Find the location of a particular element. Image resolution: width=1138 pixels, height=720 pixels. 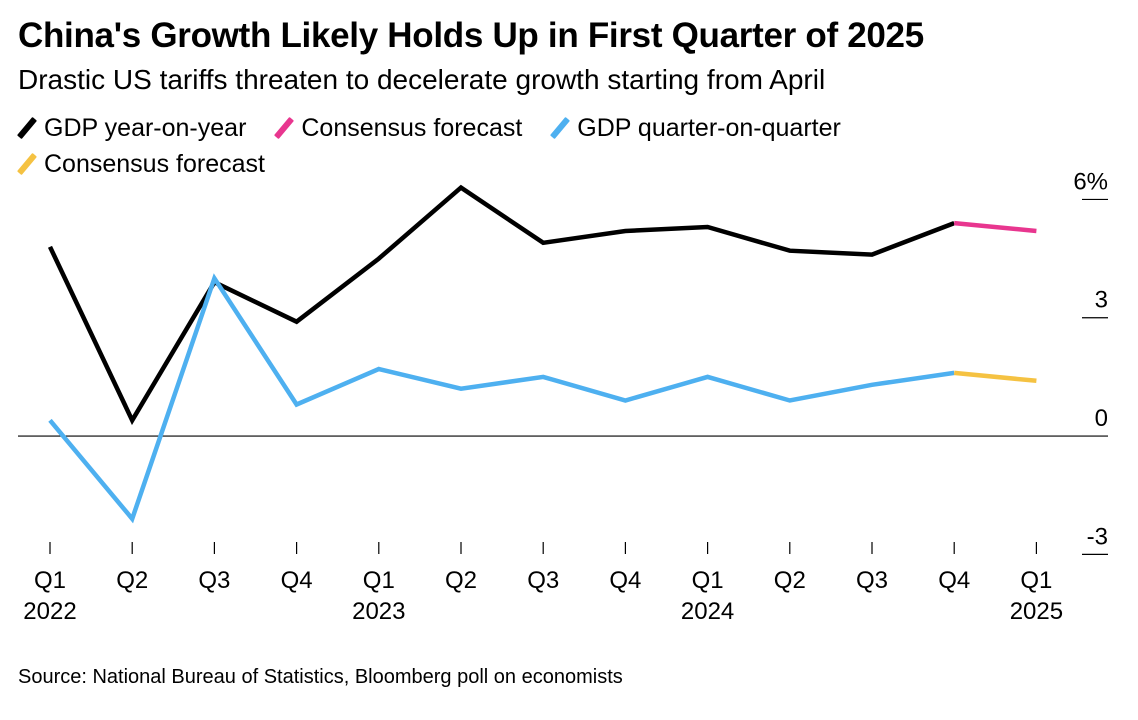

legend-label-consensus-yoy: Consensus forecast is located at coordinates (412, 128).